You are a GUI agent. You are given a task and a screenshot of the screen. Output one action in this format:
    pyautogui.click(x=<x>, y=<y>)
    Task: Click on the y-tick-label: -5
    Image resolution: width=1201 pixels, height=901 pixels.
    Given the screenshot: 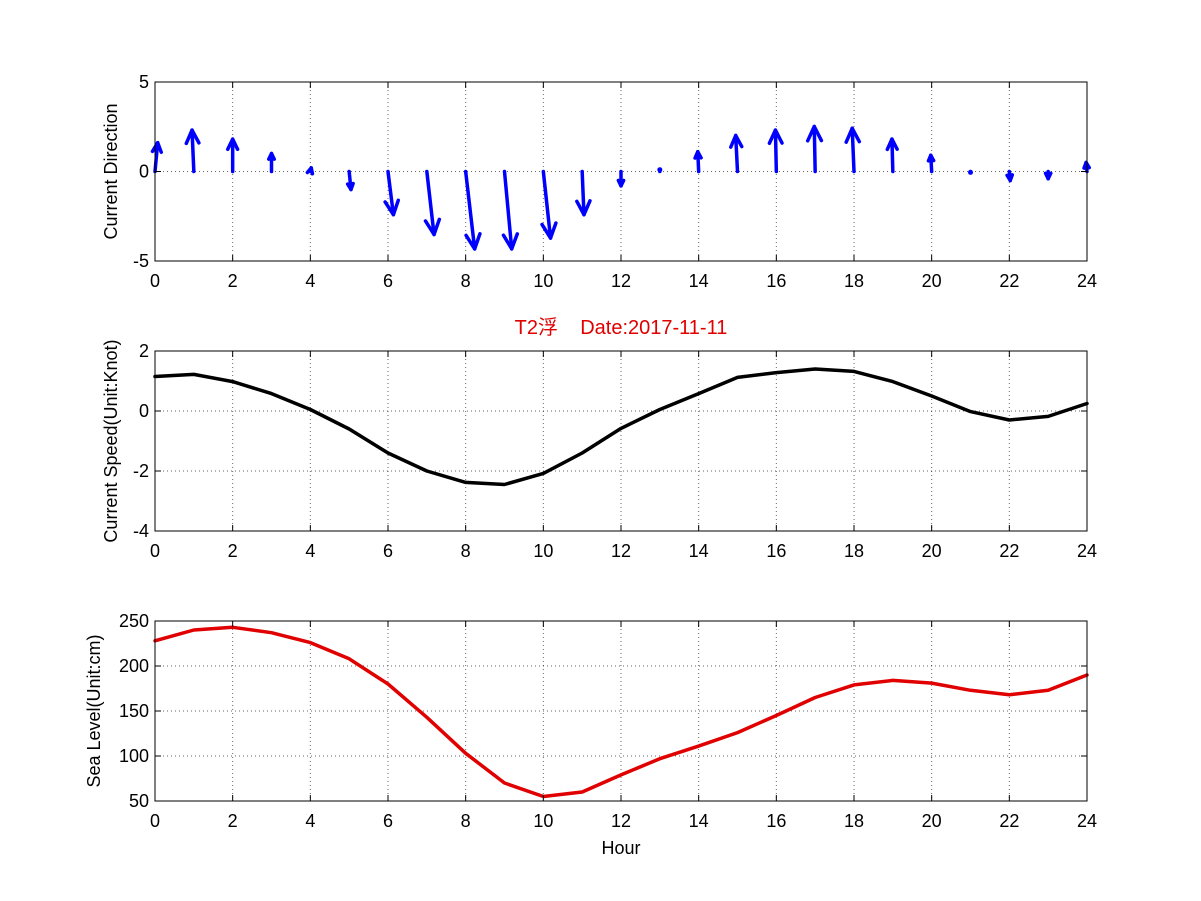 What is the action you would take?
    pyautogui.click(x=141, y=261)
    